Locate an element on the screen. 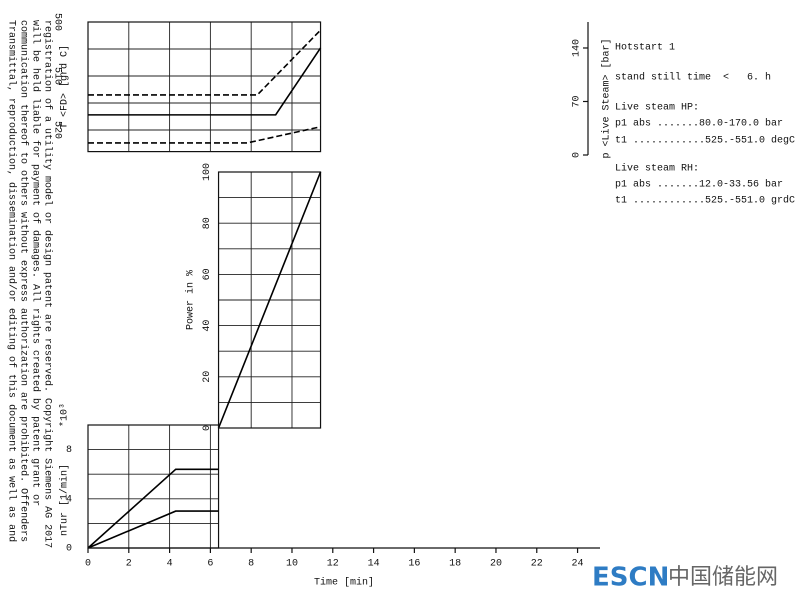 The image size is (800, 595). y-tick-label: 80 is located at coordinates (207, 223).